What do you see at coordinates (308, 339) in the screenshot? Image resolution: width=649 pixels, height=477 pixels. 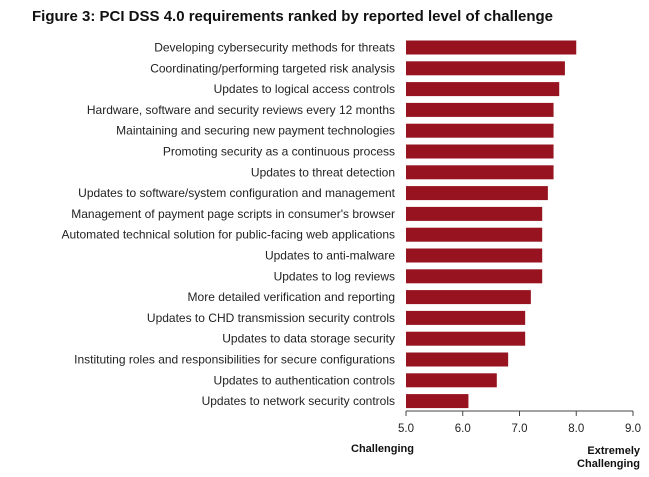 I see `category-label: Updates to data storage security` at bounding box center [308, 339].